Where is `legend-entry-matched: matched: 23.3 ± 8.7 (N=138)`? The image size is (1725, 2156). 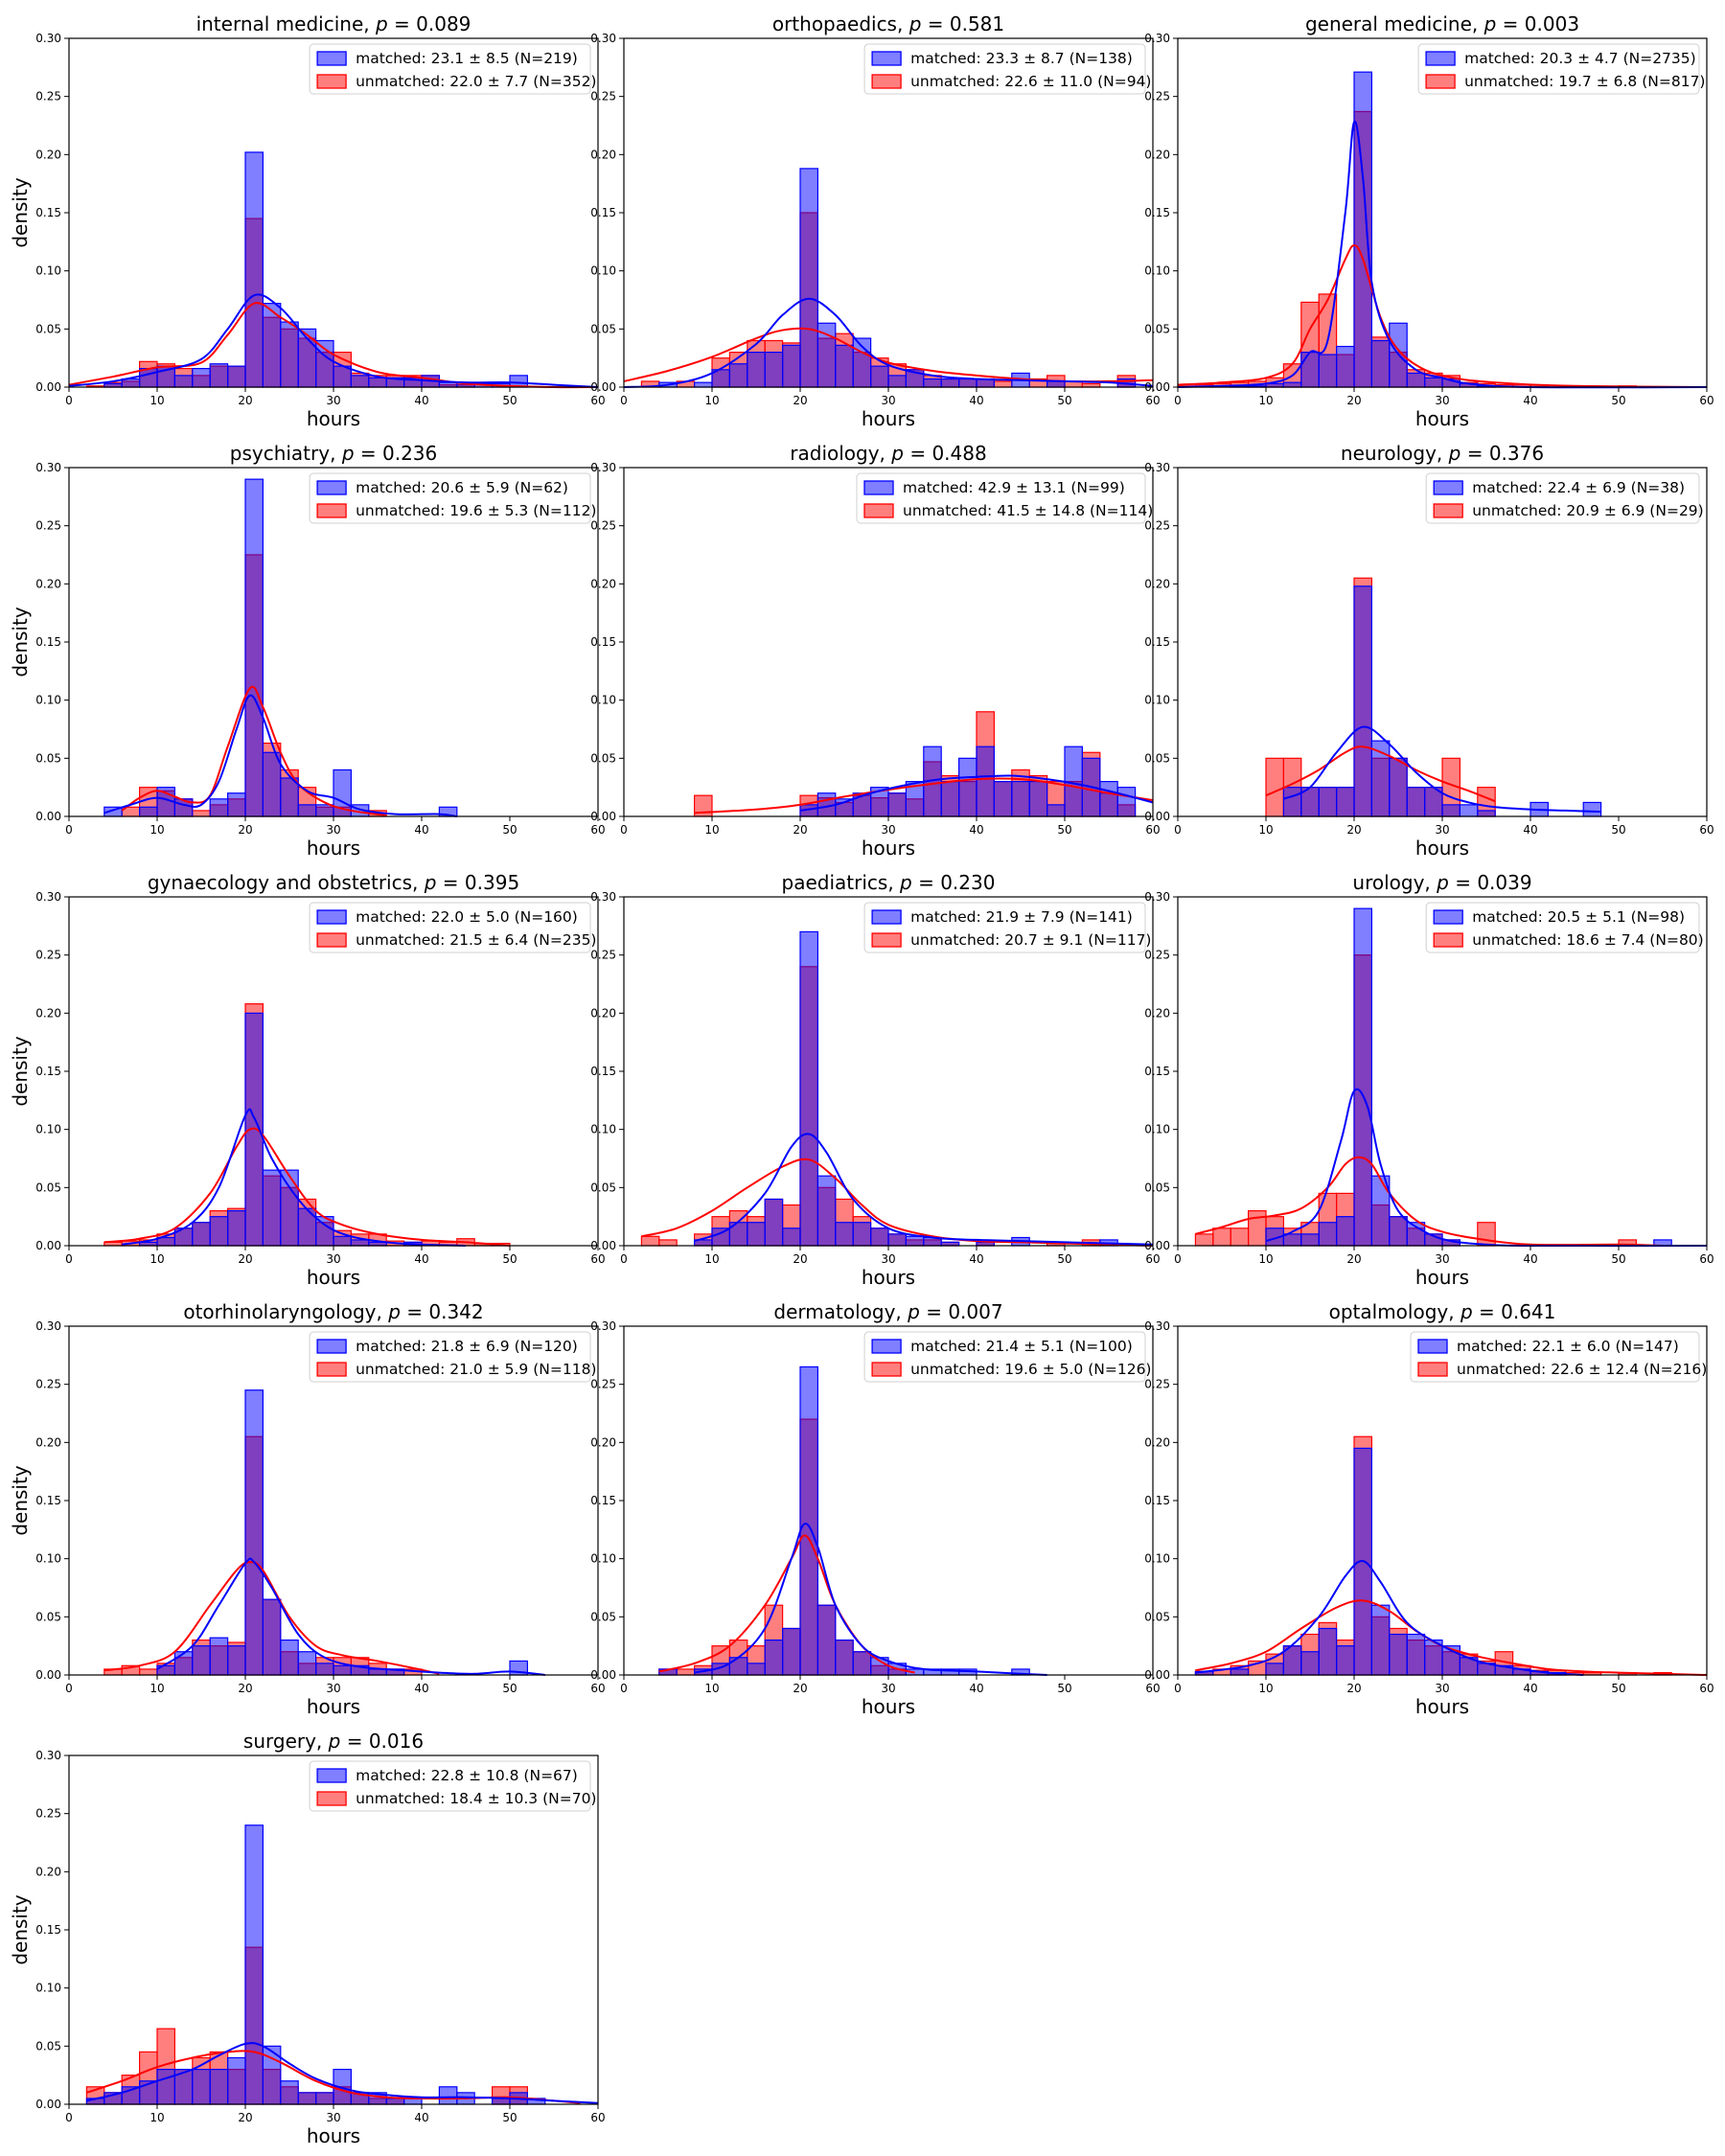
legend-entry-matched: matched: 23.3 ± 8.7 (N=138) is located at coordinates (1021, 58).